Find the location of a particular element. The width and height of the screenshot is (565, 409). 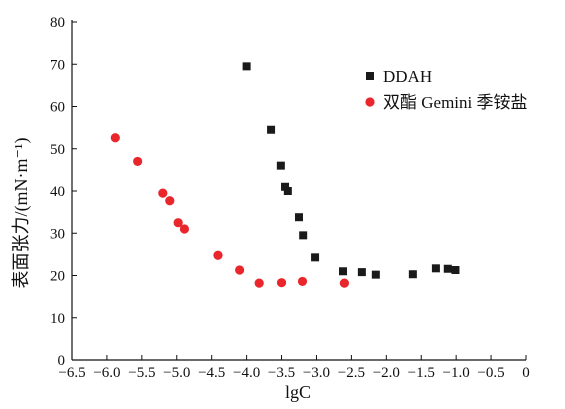

y-axis is located at coordinates (74, 190).